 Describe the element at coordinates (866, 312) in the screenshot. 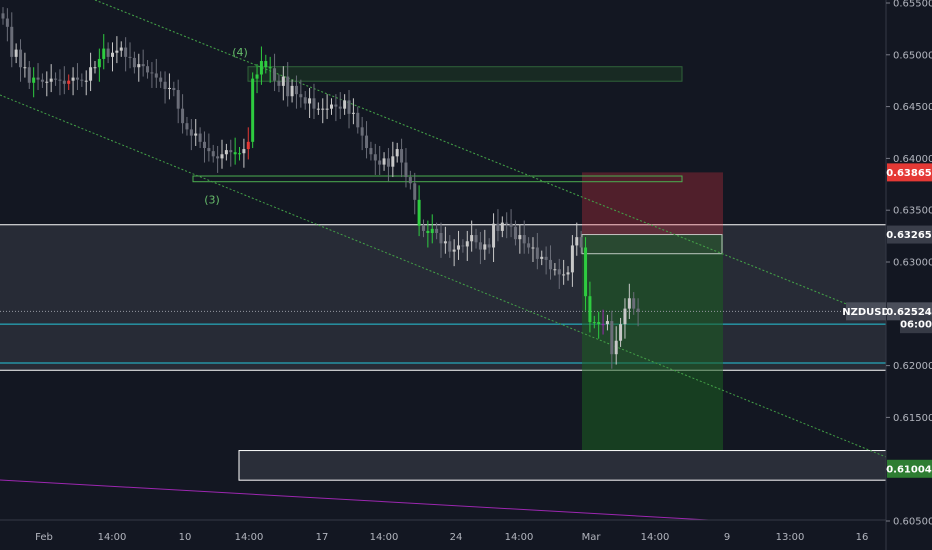

I see `symbol-badge-label: NZDUSD` at that location.